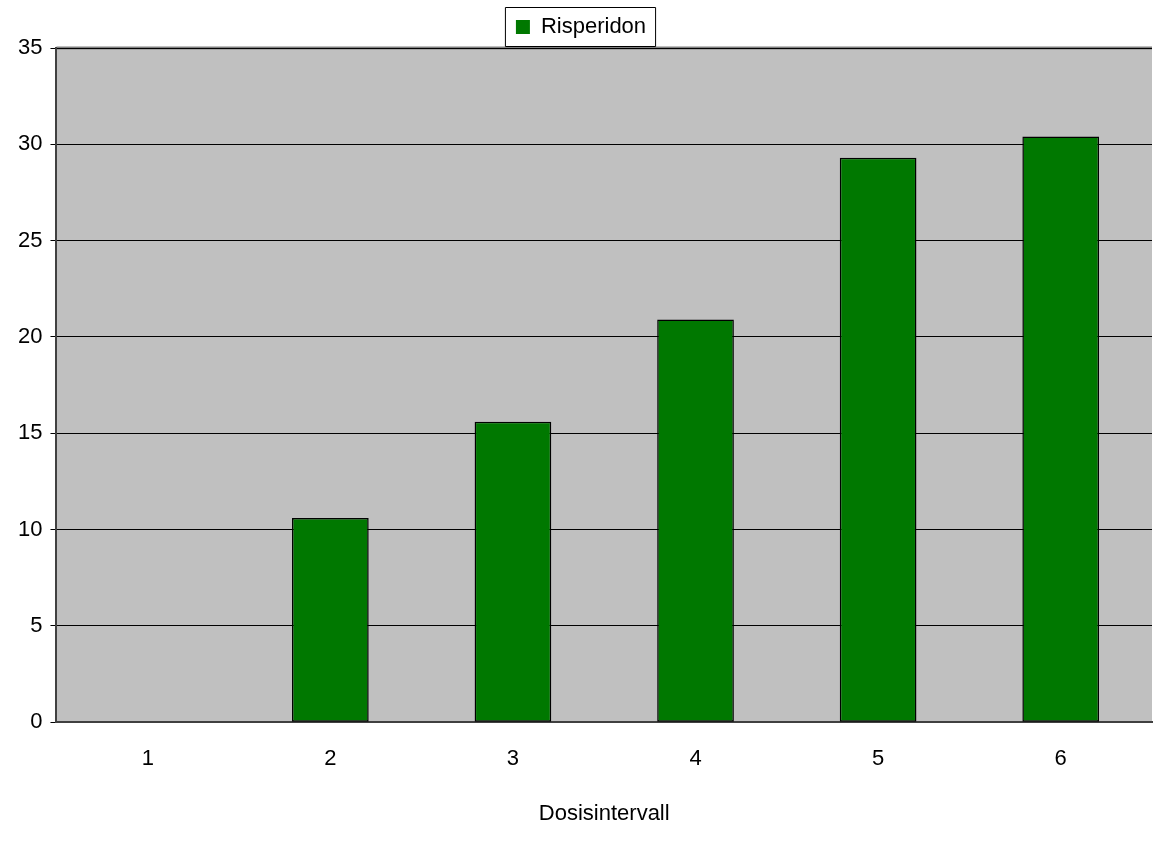 The image size is (1164, 841). Describe the element at coordinates (604, 812) in the screenshot. I see `x-axis-title: Dosisintervall` at that location.